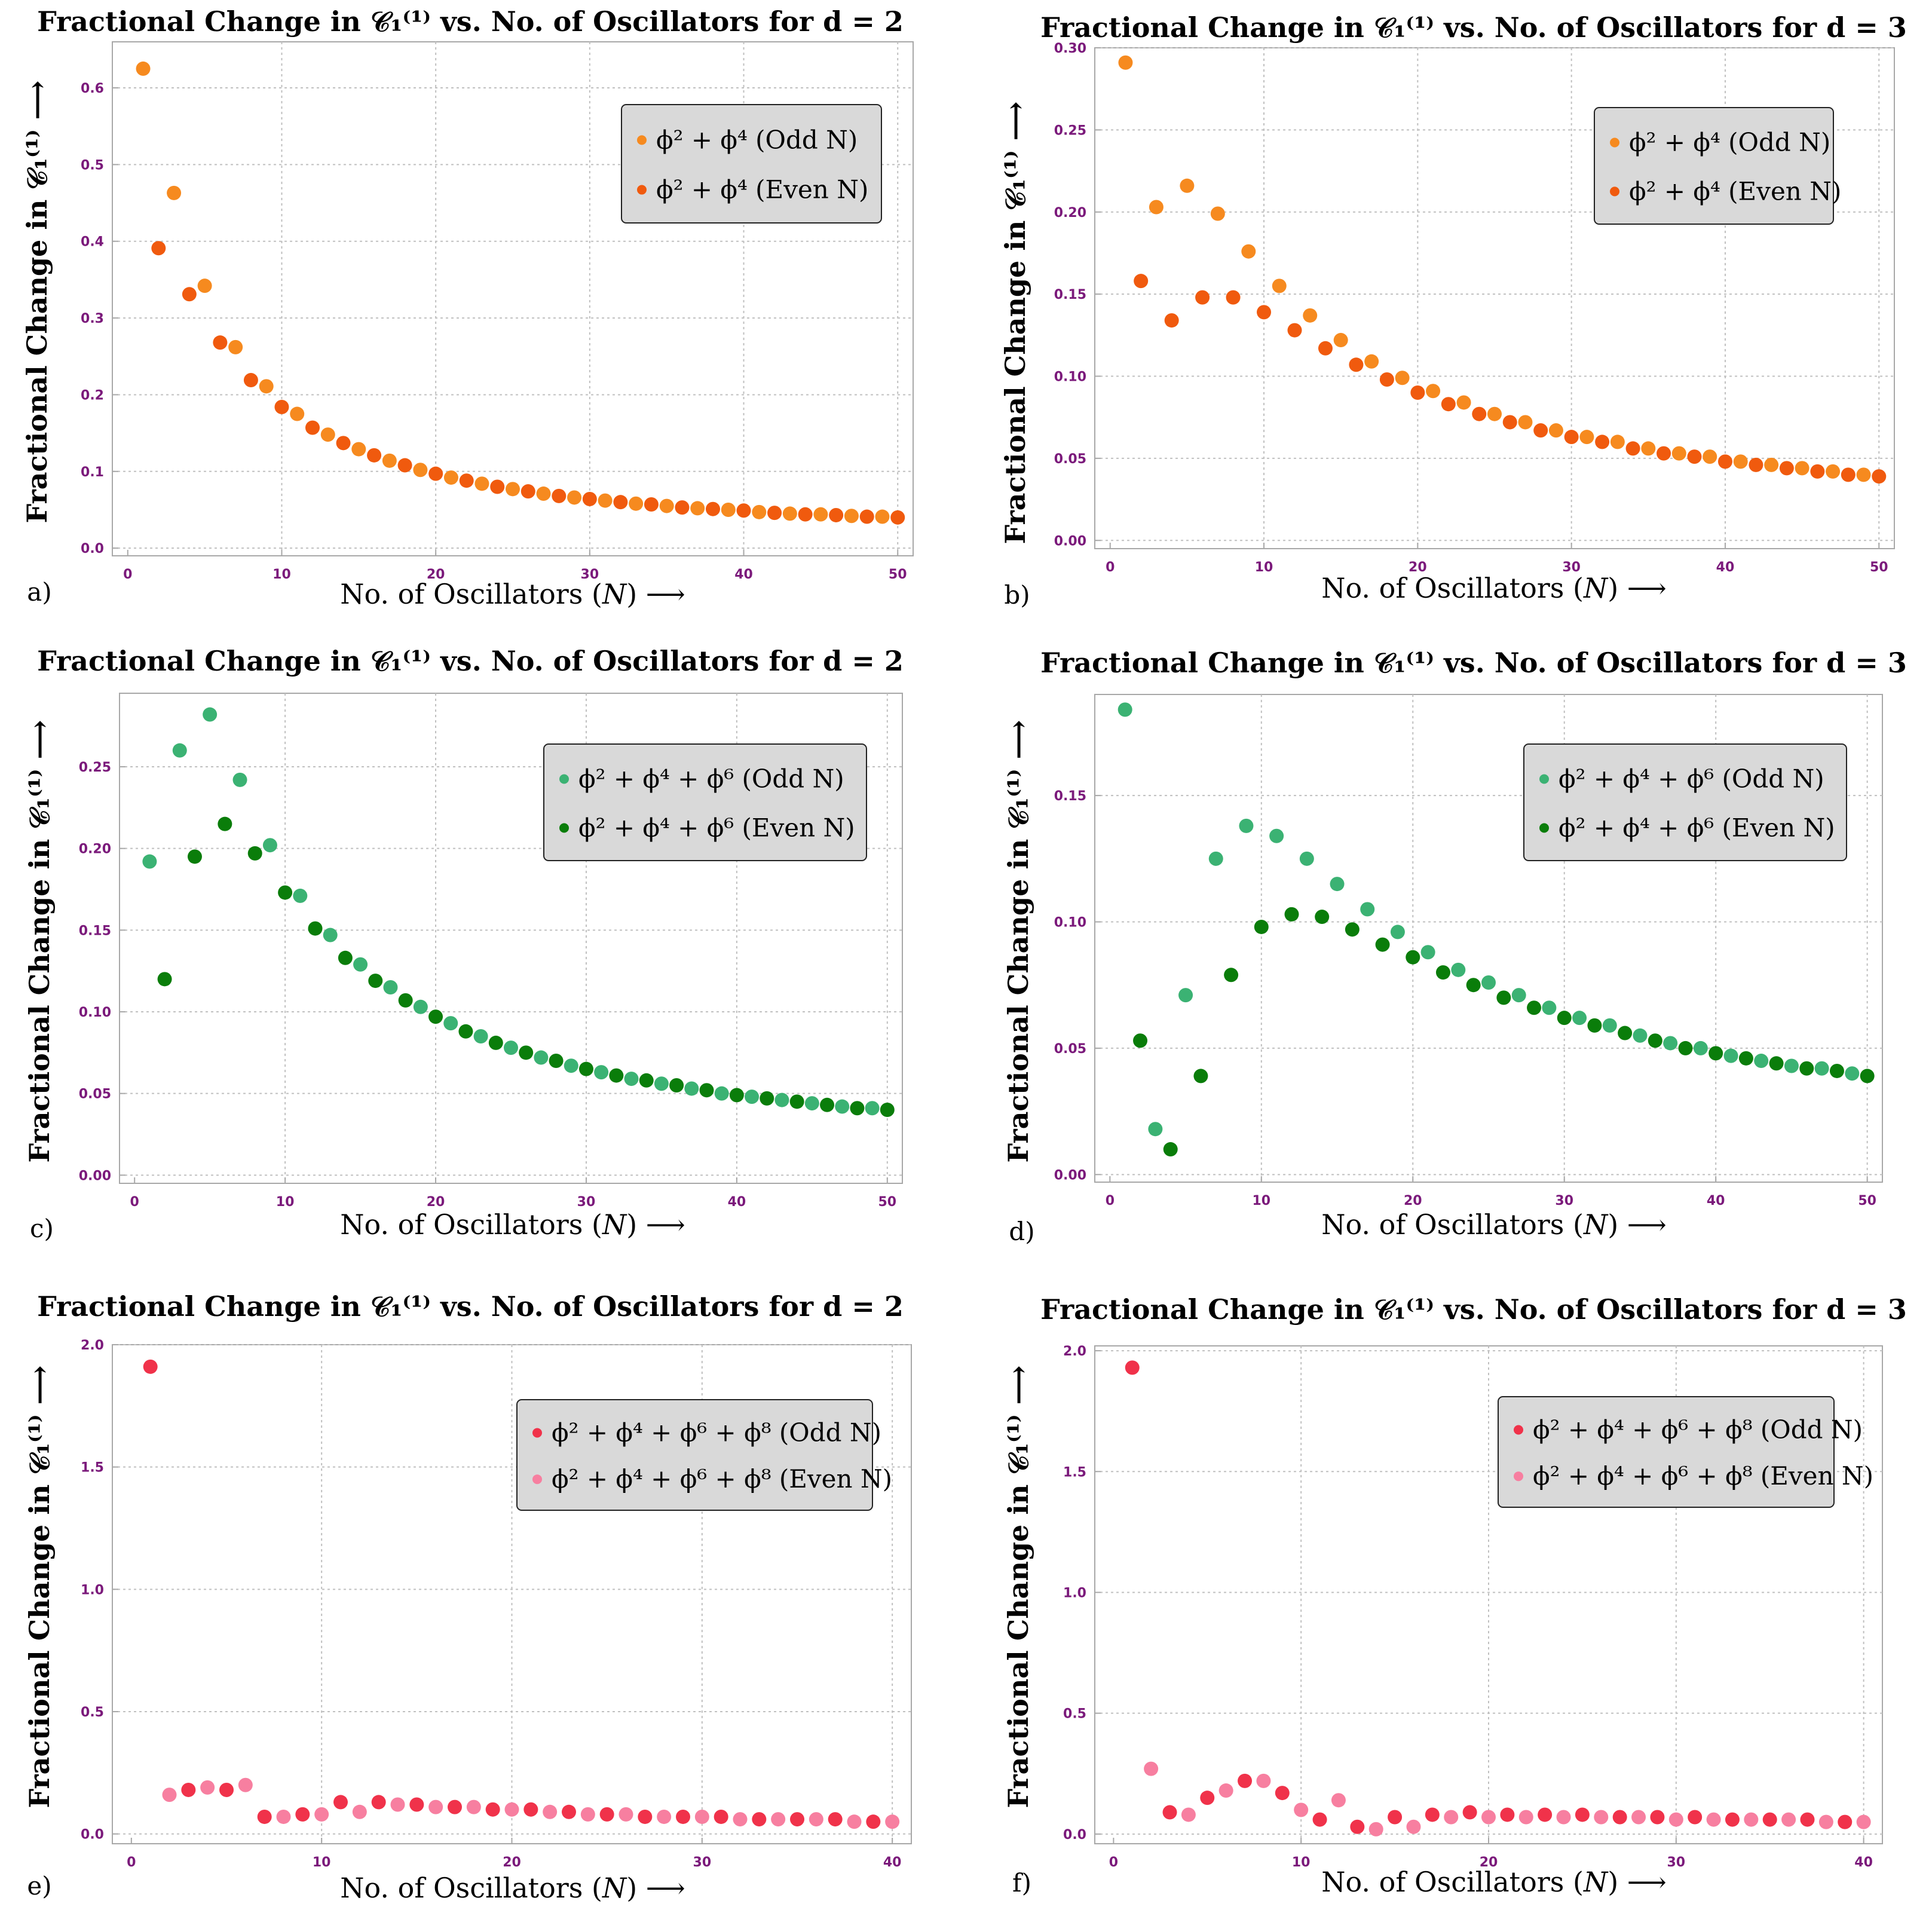 Image resolution: width=1932 pixels, height=1925 pixels. Describe the element at coordinates (751, 164) in the screenshot. I see `legend-box` at that location.